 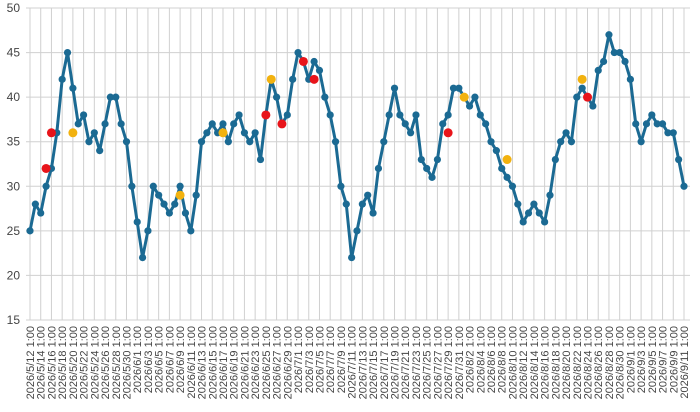 What do you see at coordinates (471, 359) in the screenshot?
I see `x-tick-label: 2026/8/2 1:00` at bounding box center [471, 359].